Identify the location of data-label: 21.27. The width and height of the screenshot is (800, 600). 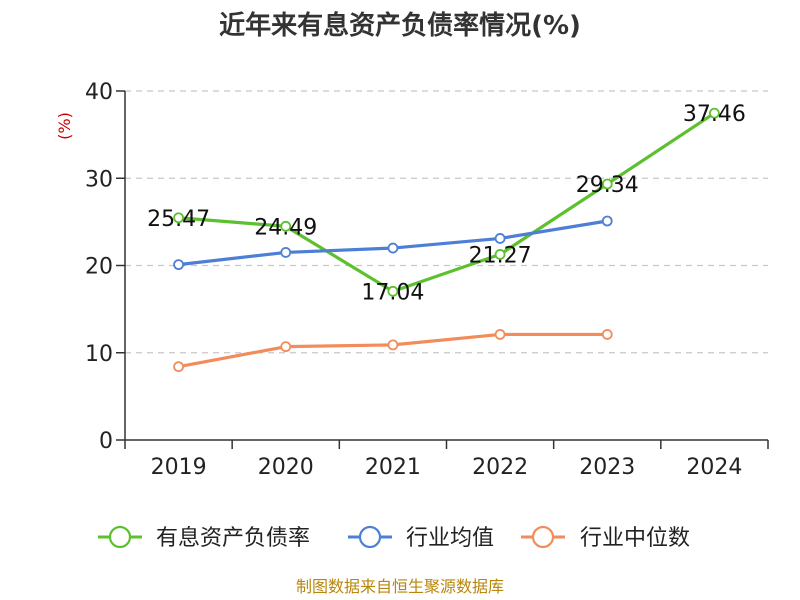
(500, 255).